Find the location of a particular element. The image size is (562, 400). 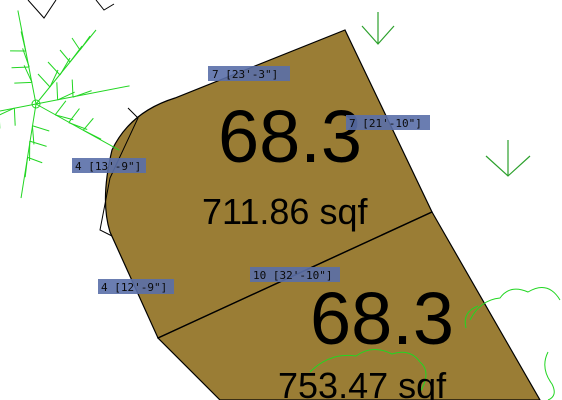

dimension-label-top-right: 7 [21'-10"] is located at coordinates (388, 122).